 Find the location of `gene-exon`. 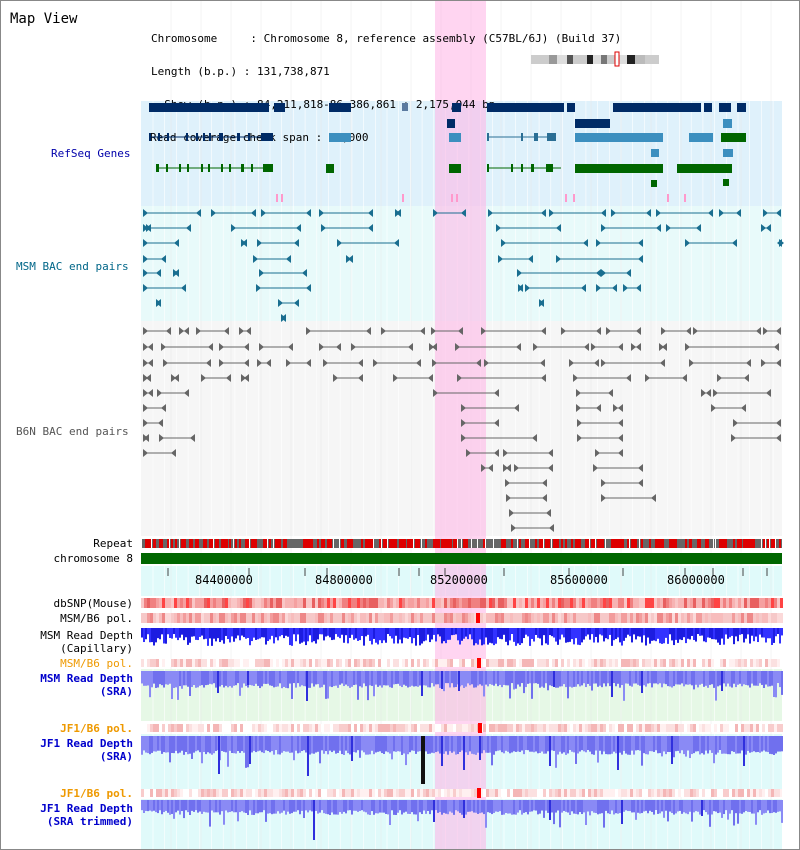

gene-exon is located at coordinates (741, 107).